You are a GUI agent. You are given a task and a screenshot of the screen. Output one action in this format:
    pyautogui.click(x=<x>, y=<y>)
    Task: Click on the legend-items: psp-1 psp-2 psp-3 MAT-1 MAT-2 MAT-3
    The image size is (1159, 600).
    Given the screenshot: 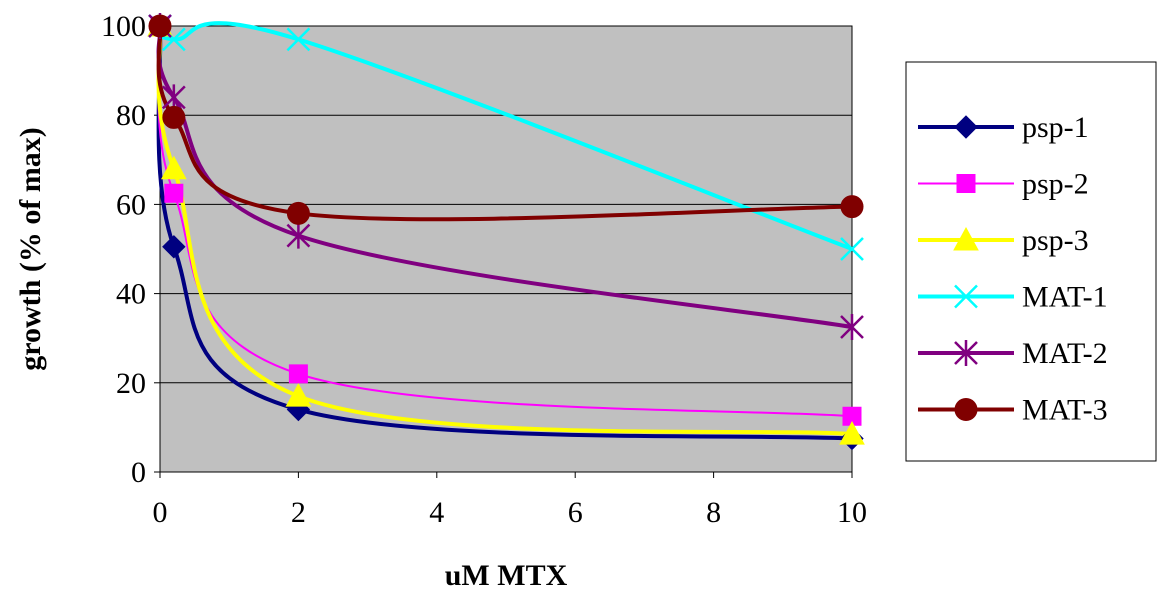 What is the action you would take?
    pyautogui.click(x=1013, y=269)
    